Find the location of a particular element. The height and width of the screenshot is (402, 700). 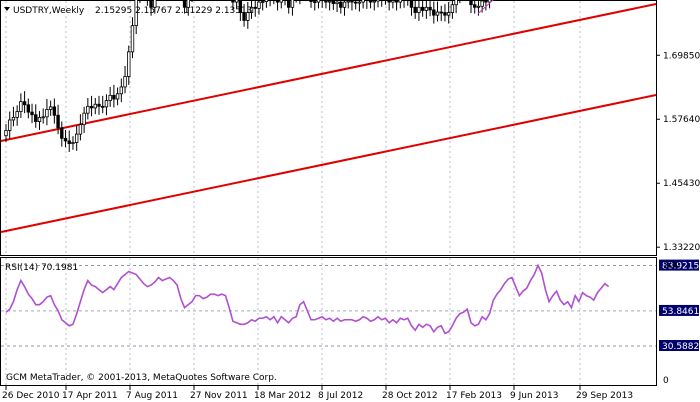

time-tick-label: 7 Aug 2011 is located at coordinates (152, 396).